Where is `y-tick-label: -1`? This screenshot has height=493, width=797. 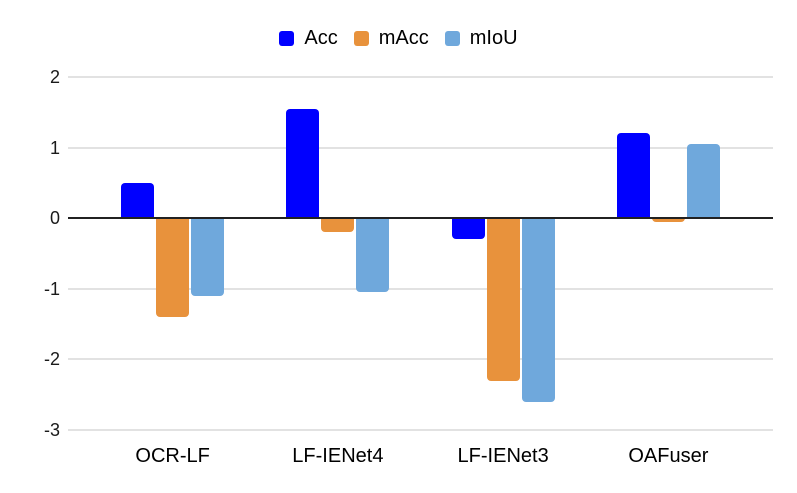
y-tick-label: -1 is located at coordinates (51, 288).